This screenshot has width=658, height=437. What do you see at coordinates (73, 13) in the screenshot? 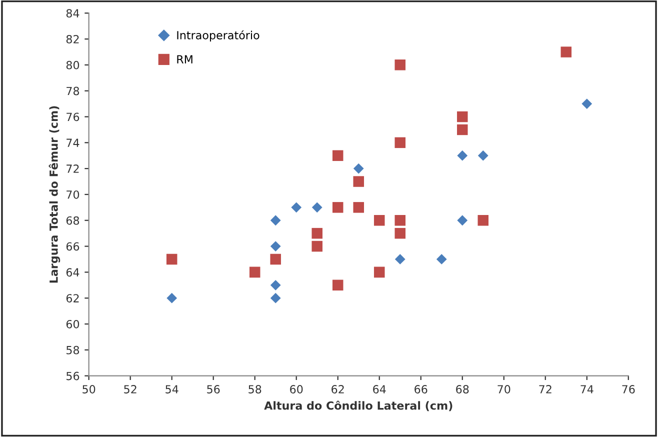
I see `y-tick-label: 84` at bounding box center [73, 13].